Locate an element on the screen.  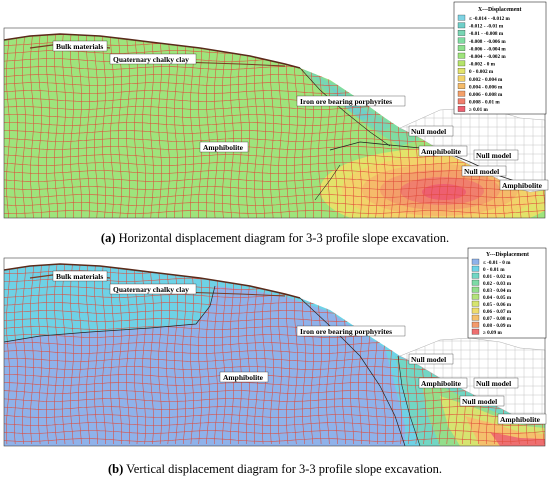
svg-text: Y---Displacement is located at coordinates (507, 255).